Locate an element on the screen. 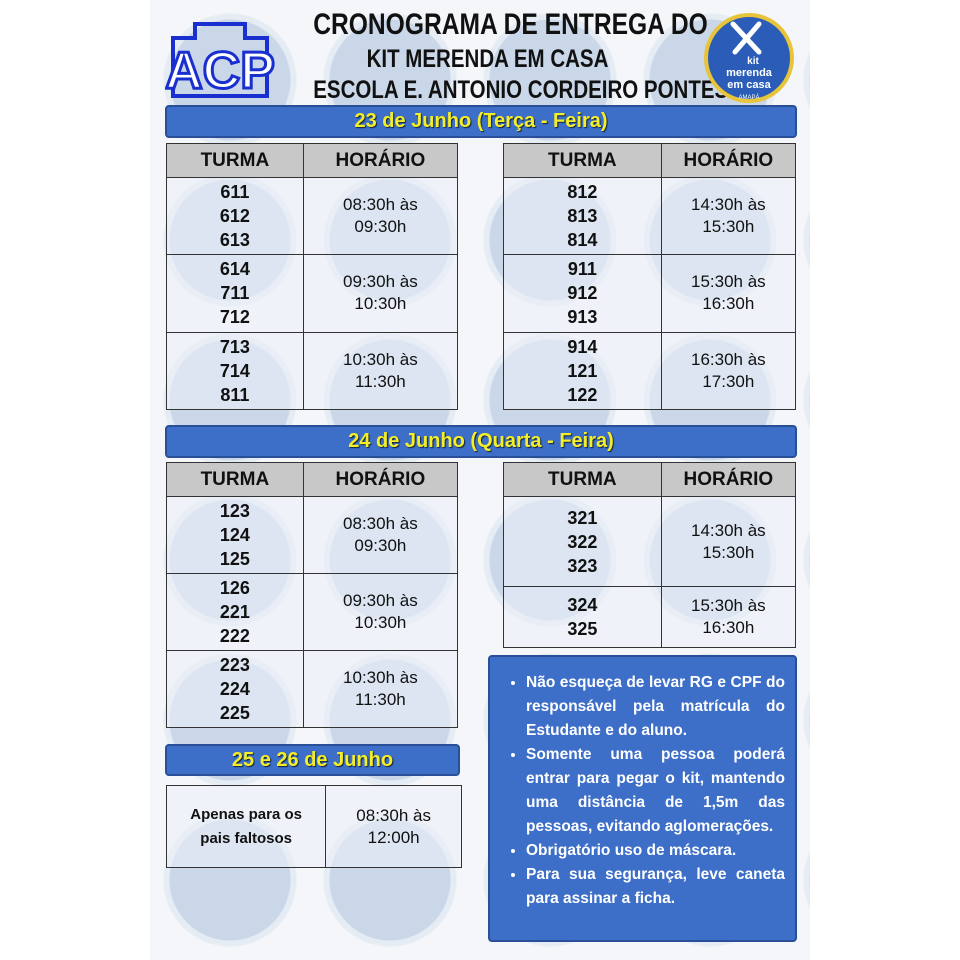 The height and width of the screenshot is (960, 960). acp-school-logo: ACP is located at coordinates (220, 61).